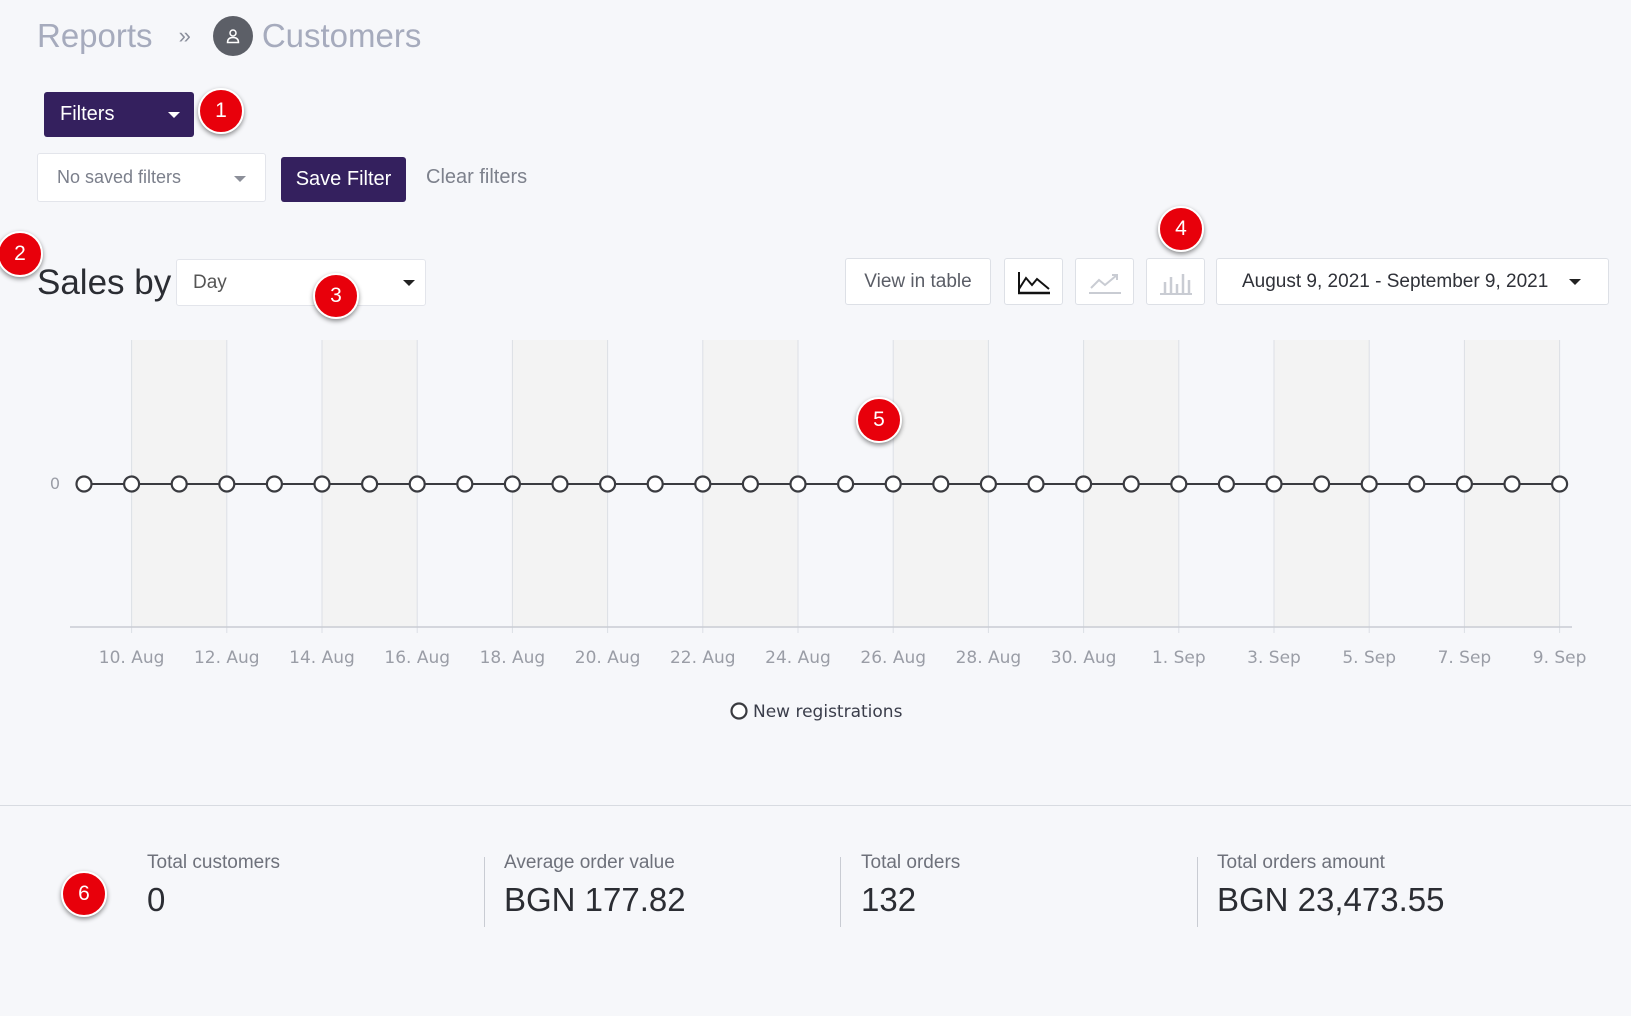 The width and height of the screenshot is (1631, 1016). I want to click on period-select-value: Day, so click(210, 282).